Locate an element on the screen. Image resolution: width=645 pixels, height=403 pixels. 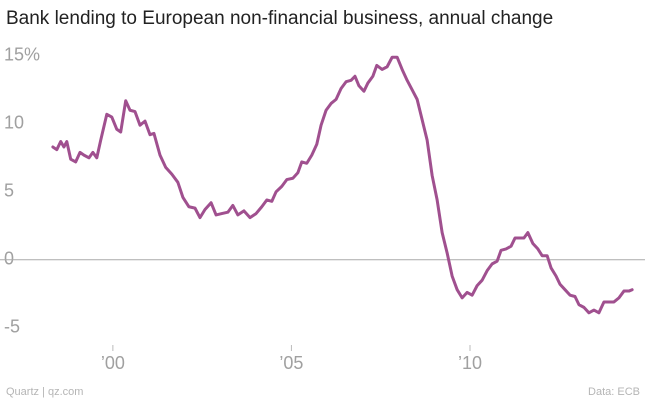
y-tick-label: 15% is located at coordinates (22, 55).